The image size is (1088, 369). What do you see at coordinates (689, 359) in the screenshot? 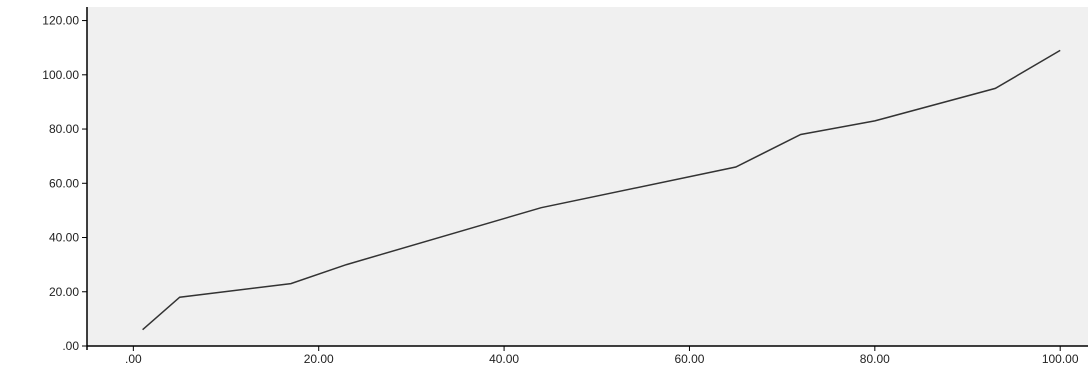
I see `x-tick-label: 60.00` at bounding box center [689, 359].